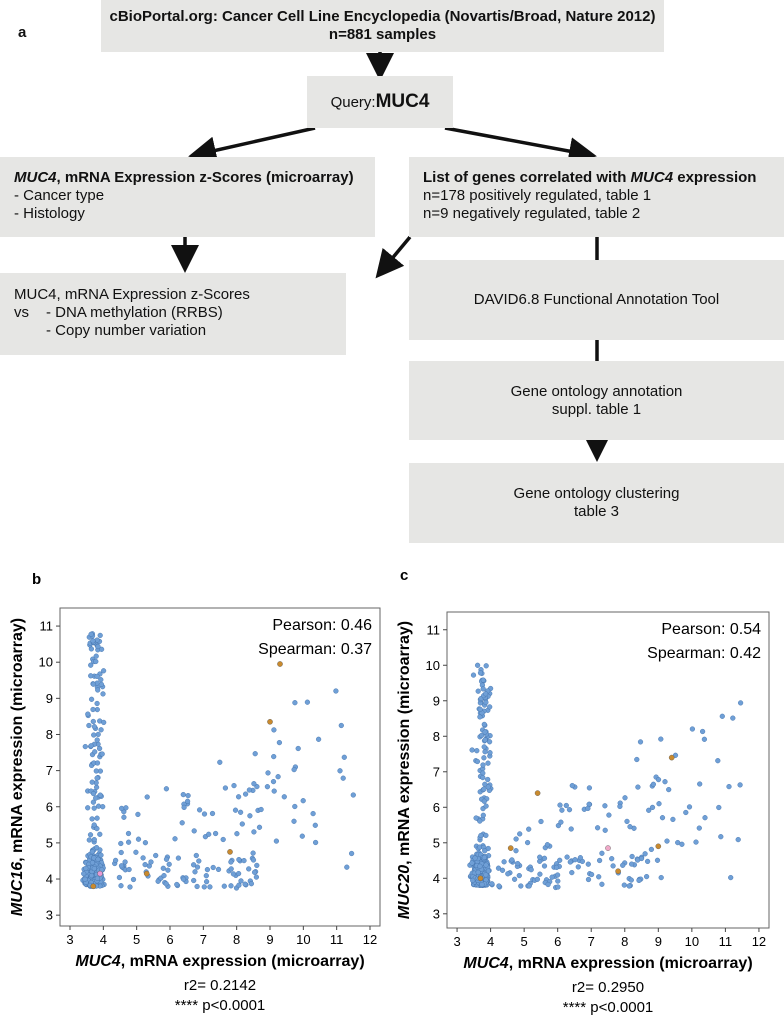 This screenshot has height=1024, width=784. Describe the element at coordinates (485, 963) in the screenshot. I see `x-axis-gene: MUC4` at that location.